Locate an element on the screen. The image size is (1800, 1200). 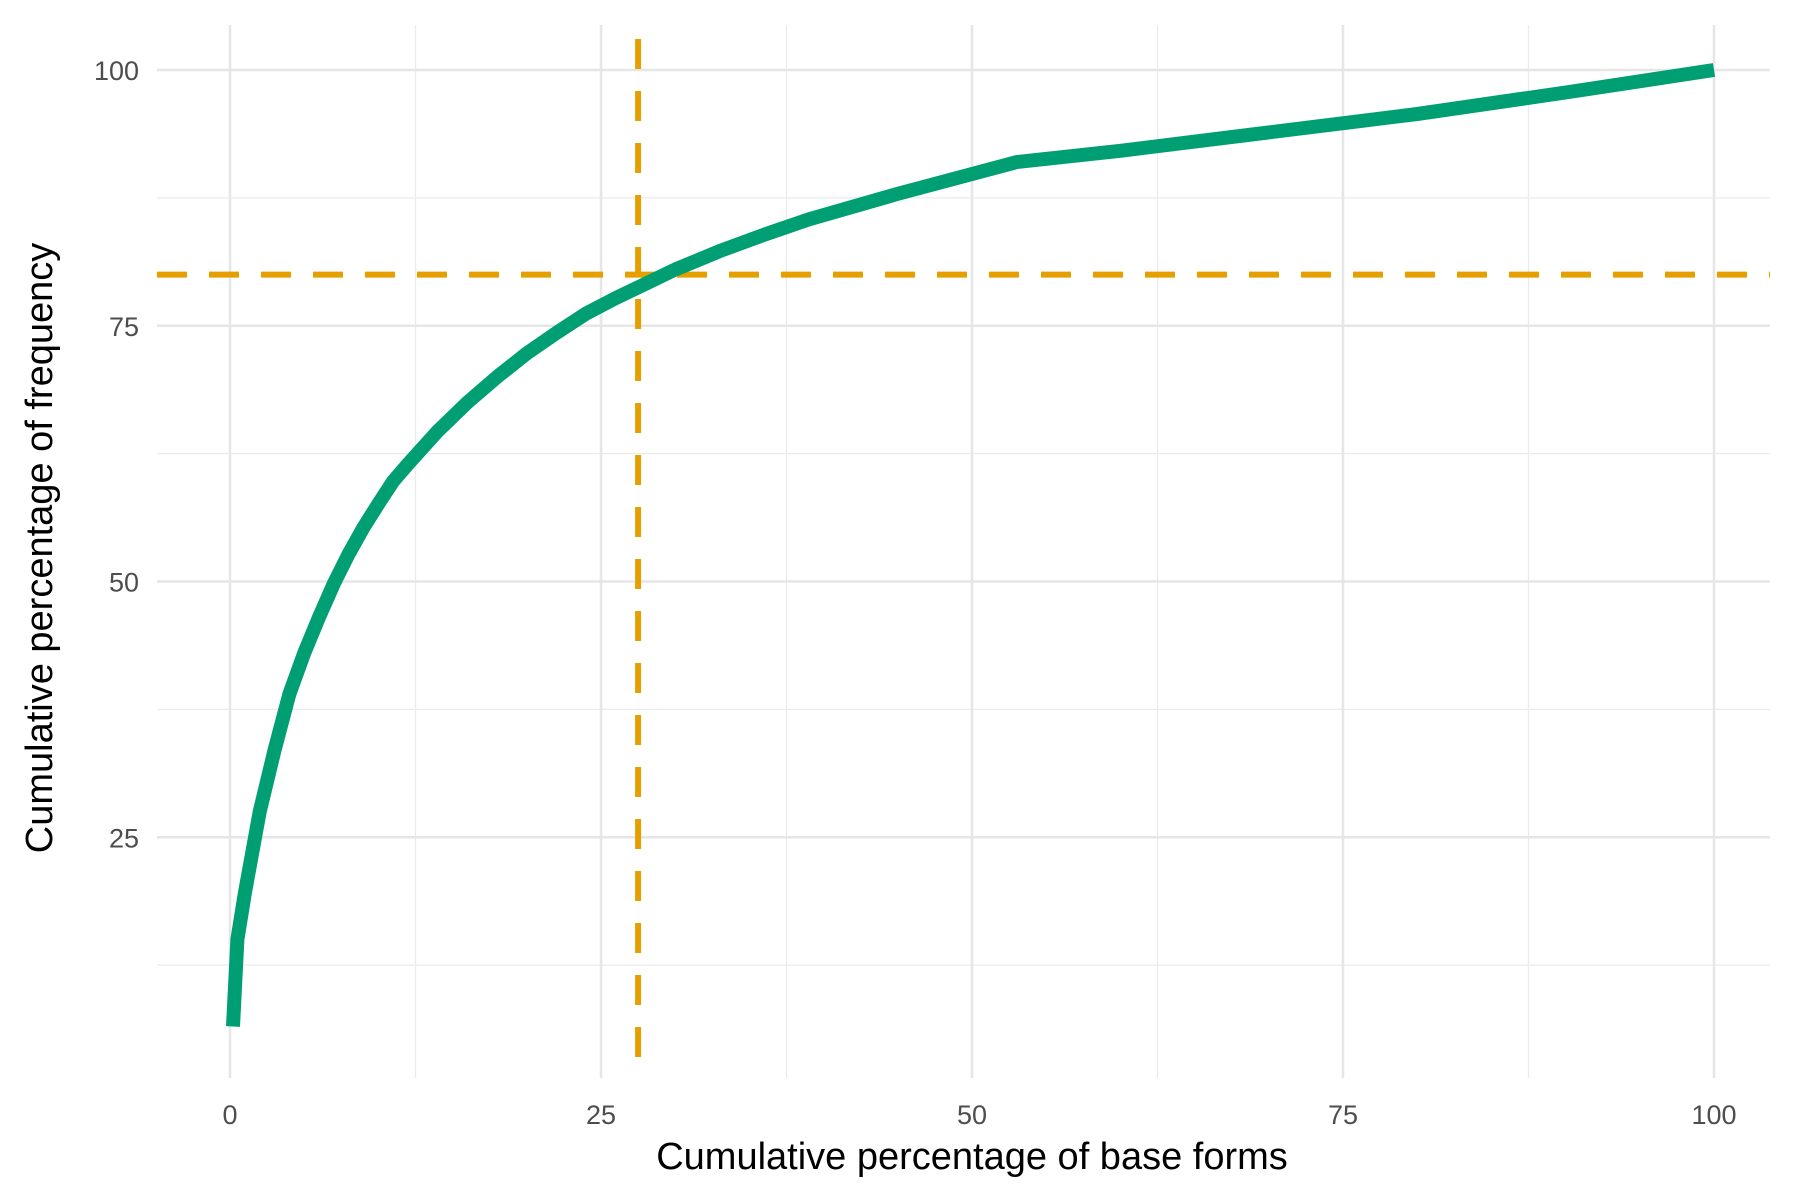
x-axis-title: Cumulative percentage of base forms is located at coordinates (972, 1157).